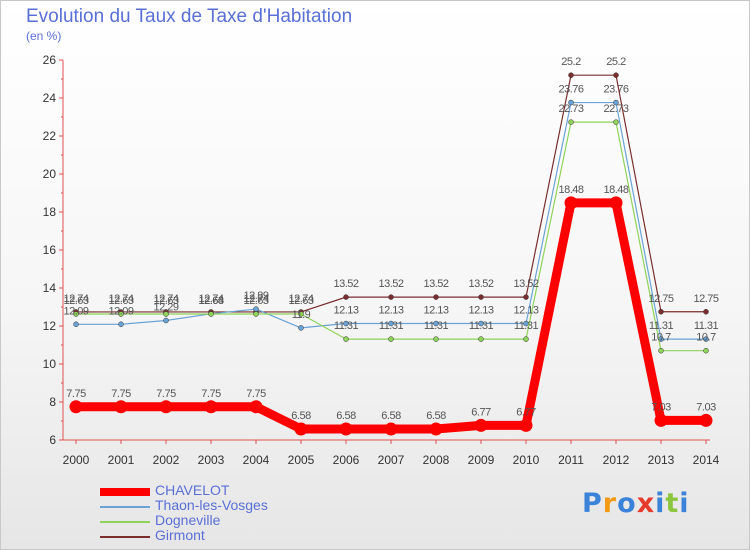 The height and width of the screenshot is (550, 750). I want to click on x-tick-label: 2011, so click(571, 460).